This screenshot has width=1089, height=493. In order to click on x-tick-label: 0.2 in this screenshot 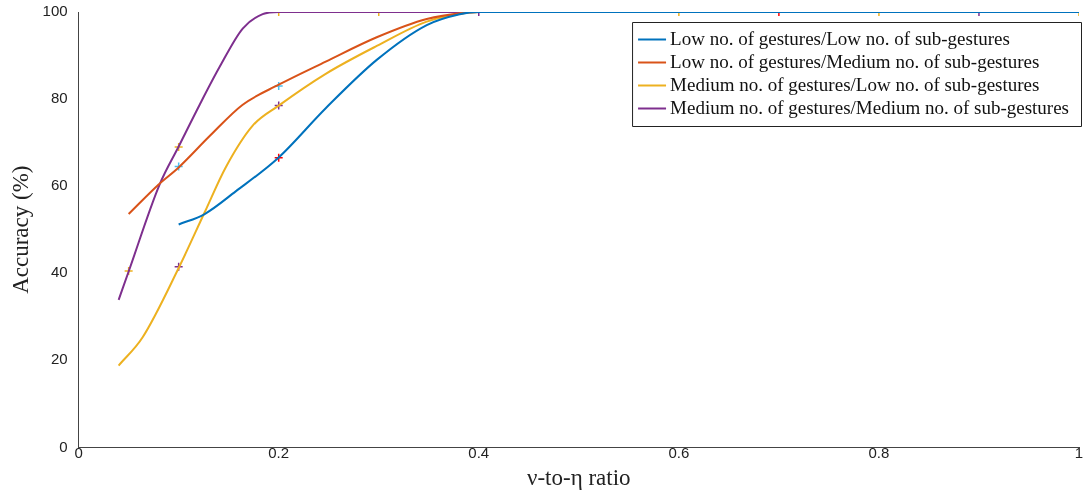, I will do `click(279, 452)`.